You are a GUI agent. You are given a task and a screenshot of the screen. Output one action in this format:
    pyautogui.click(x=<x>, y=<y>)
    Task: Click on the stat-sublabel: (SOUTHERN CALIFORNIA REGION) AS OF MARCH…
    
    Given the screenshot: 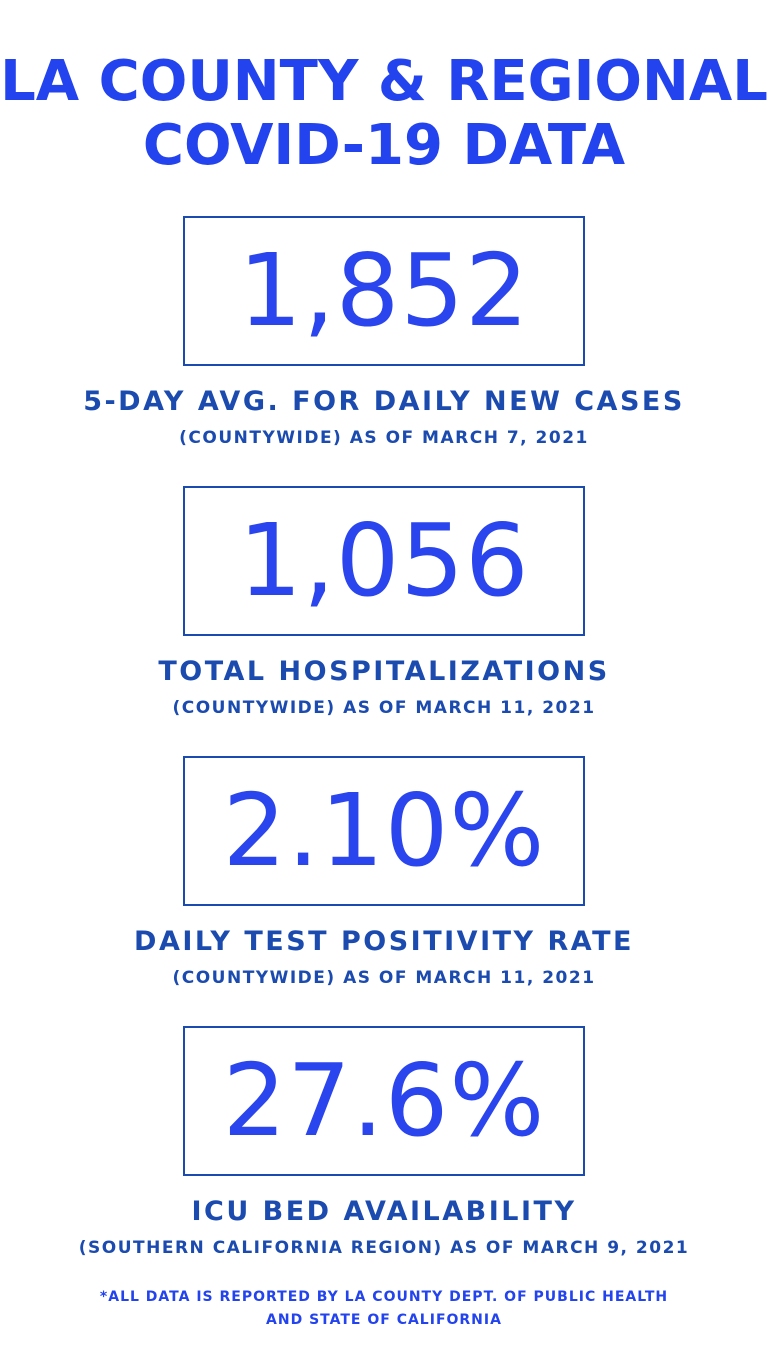 What is the action you would take?
    pyautogui.click(x=384, y=1248)
    